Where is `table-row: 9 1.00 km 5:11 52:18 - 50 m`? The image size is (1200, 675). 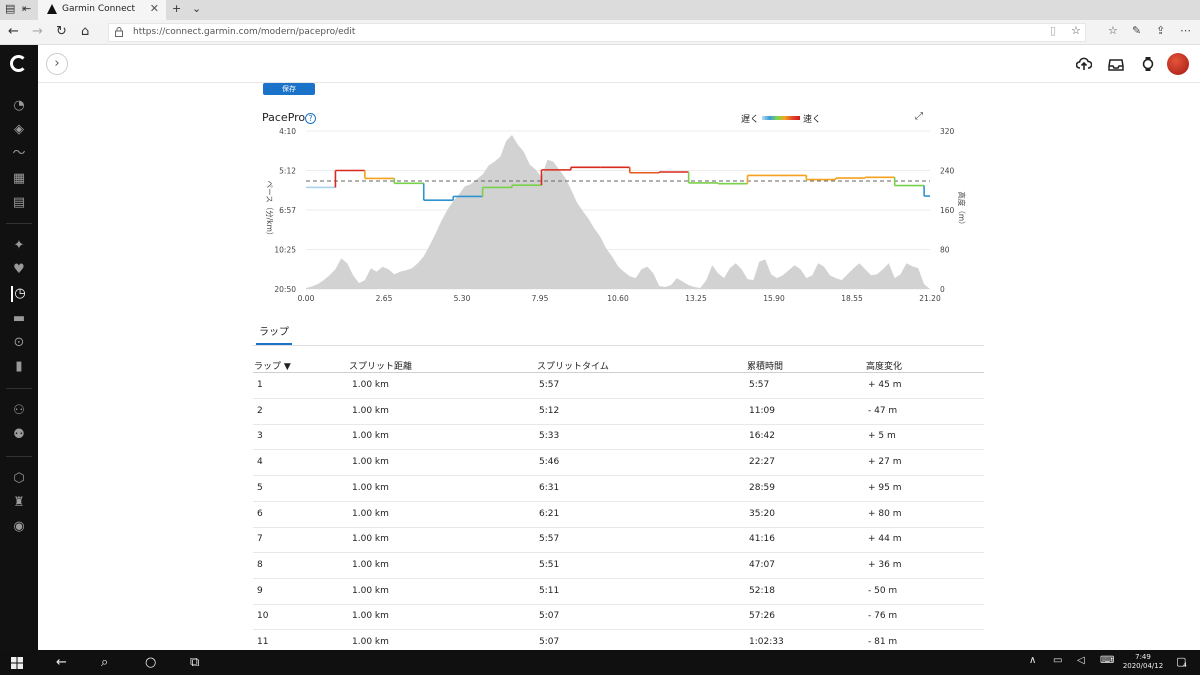 table-row: 9 1.00 km 5:11 52:18 - 50 m is located at coordinates (618, 592).